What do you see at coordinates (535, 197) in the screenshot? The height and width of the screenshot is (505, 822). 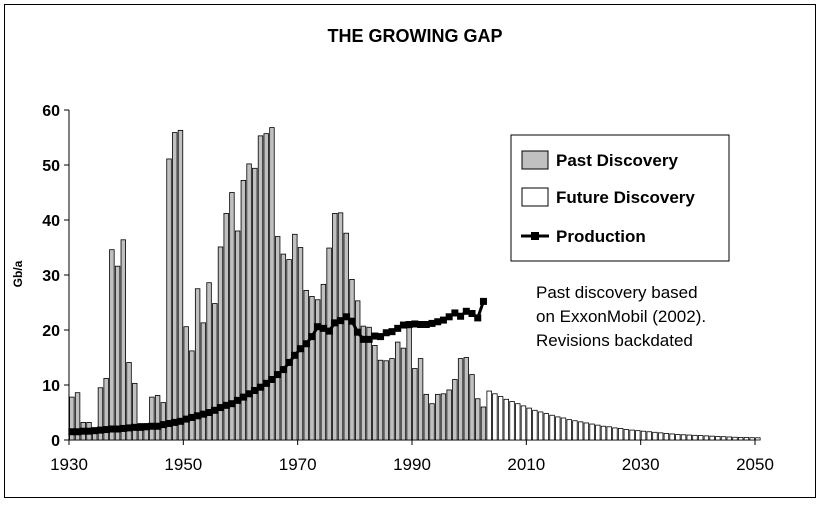 I see `legend-swatch-future-discovery` at bounding box center [535, 197].